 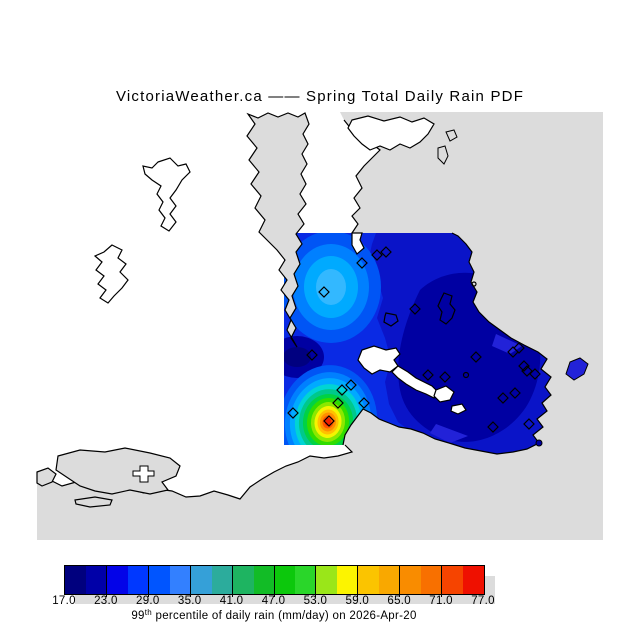 I want to click on lake-outline-small, so click(x=391, y=319).